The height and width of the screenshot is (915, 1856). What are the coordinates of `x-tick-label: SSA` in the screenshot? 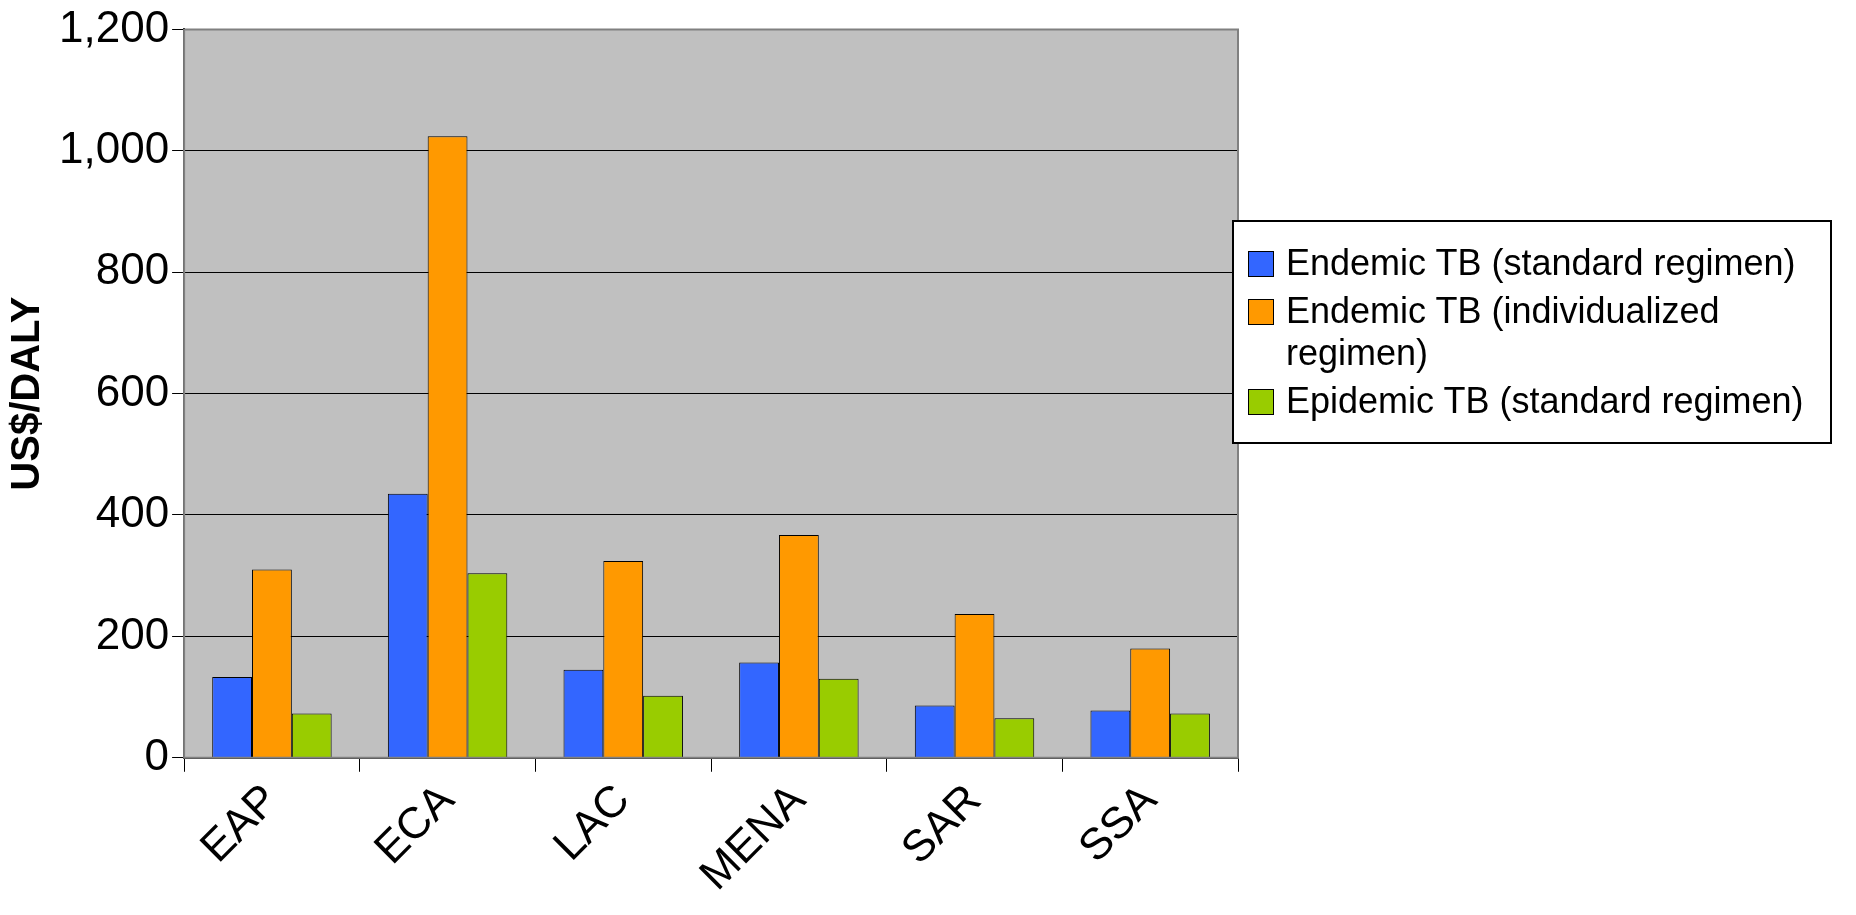 It's located at (1117, 822).